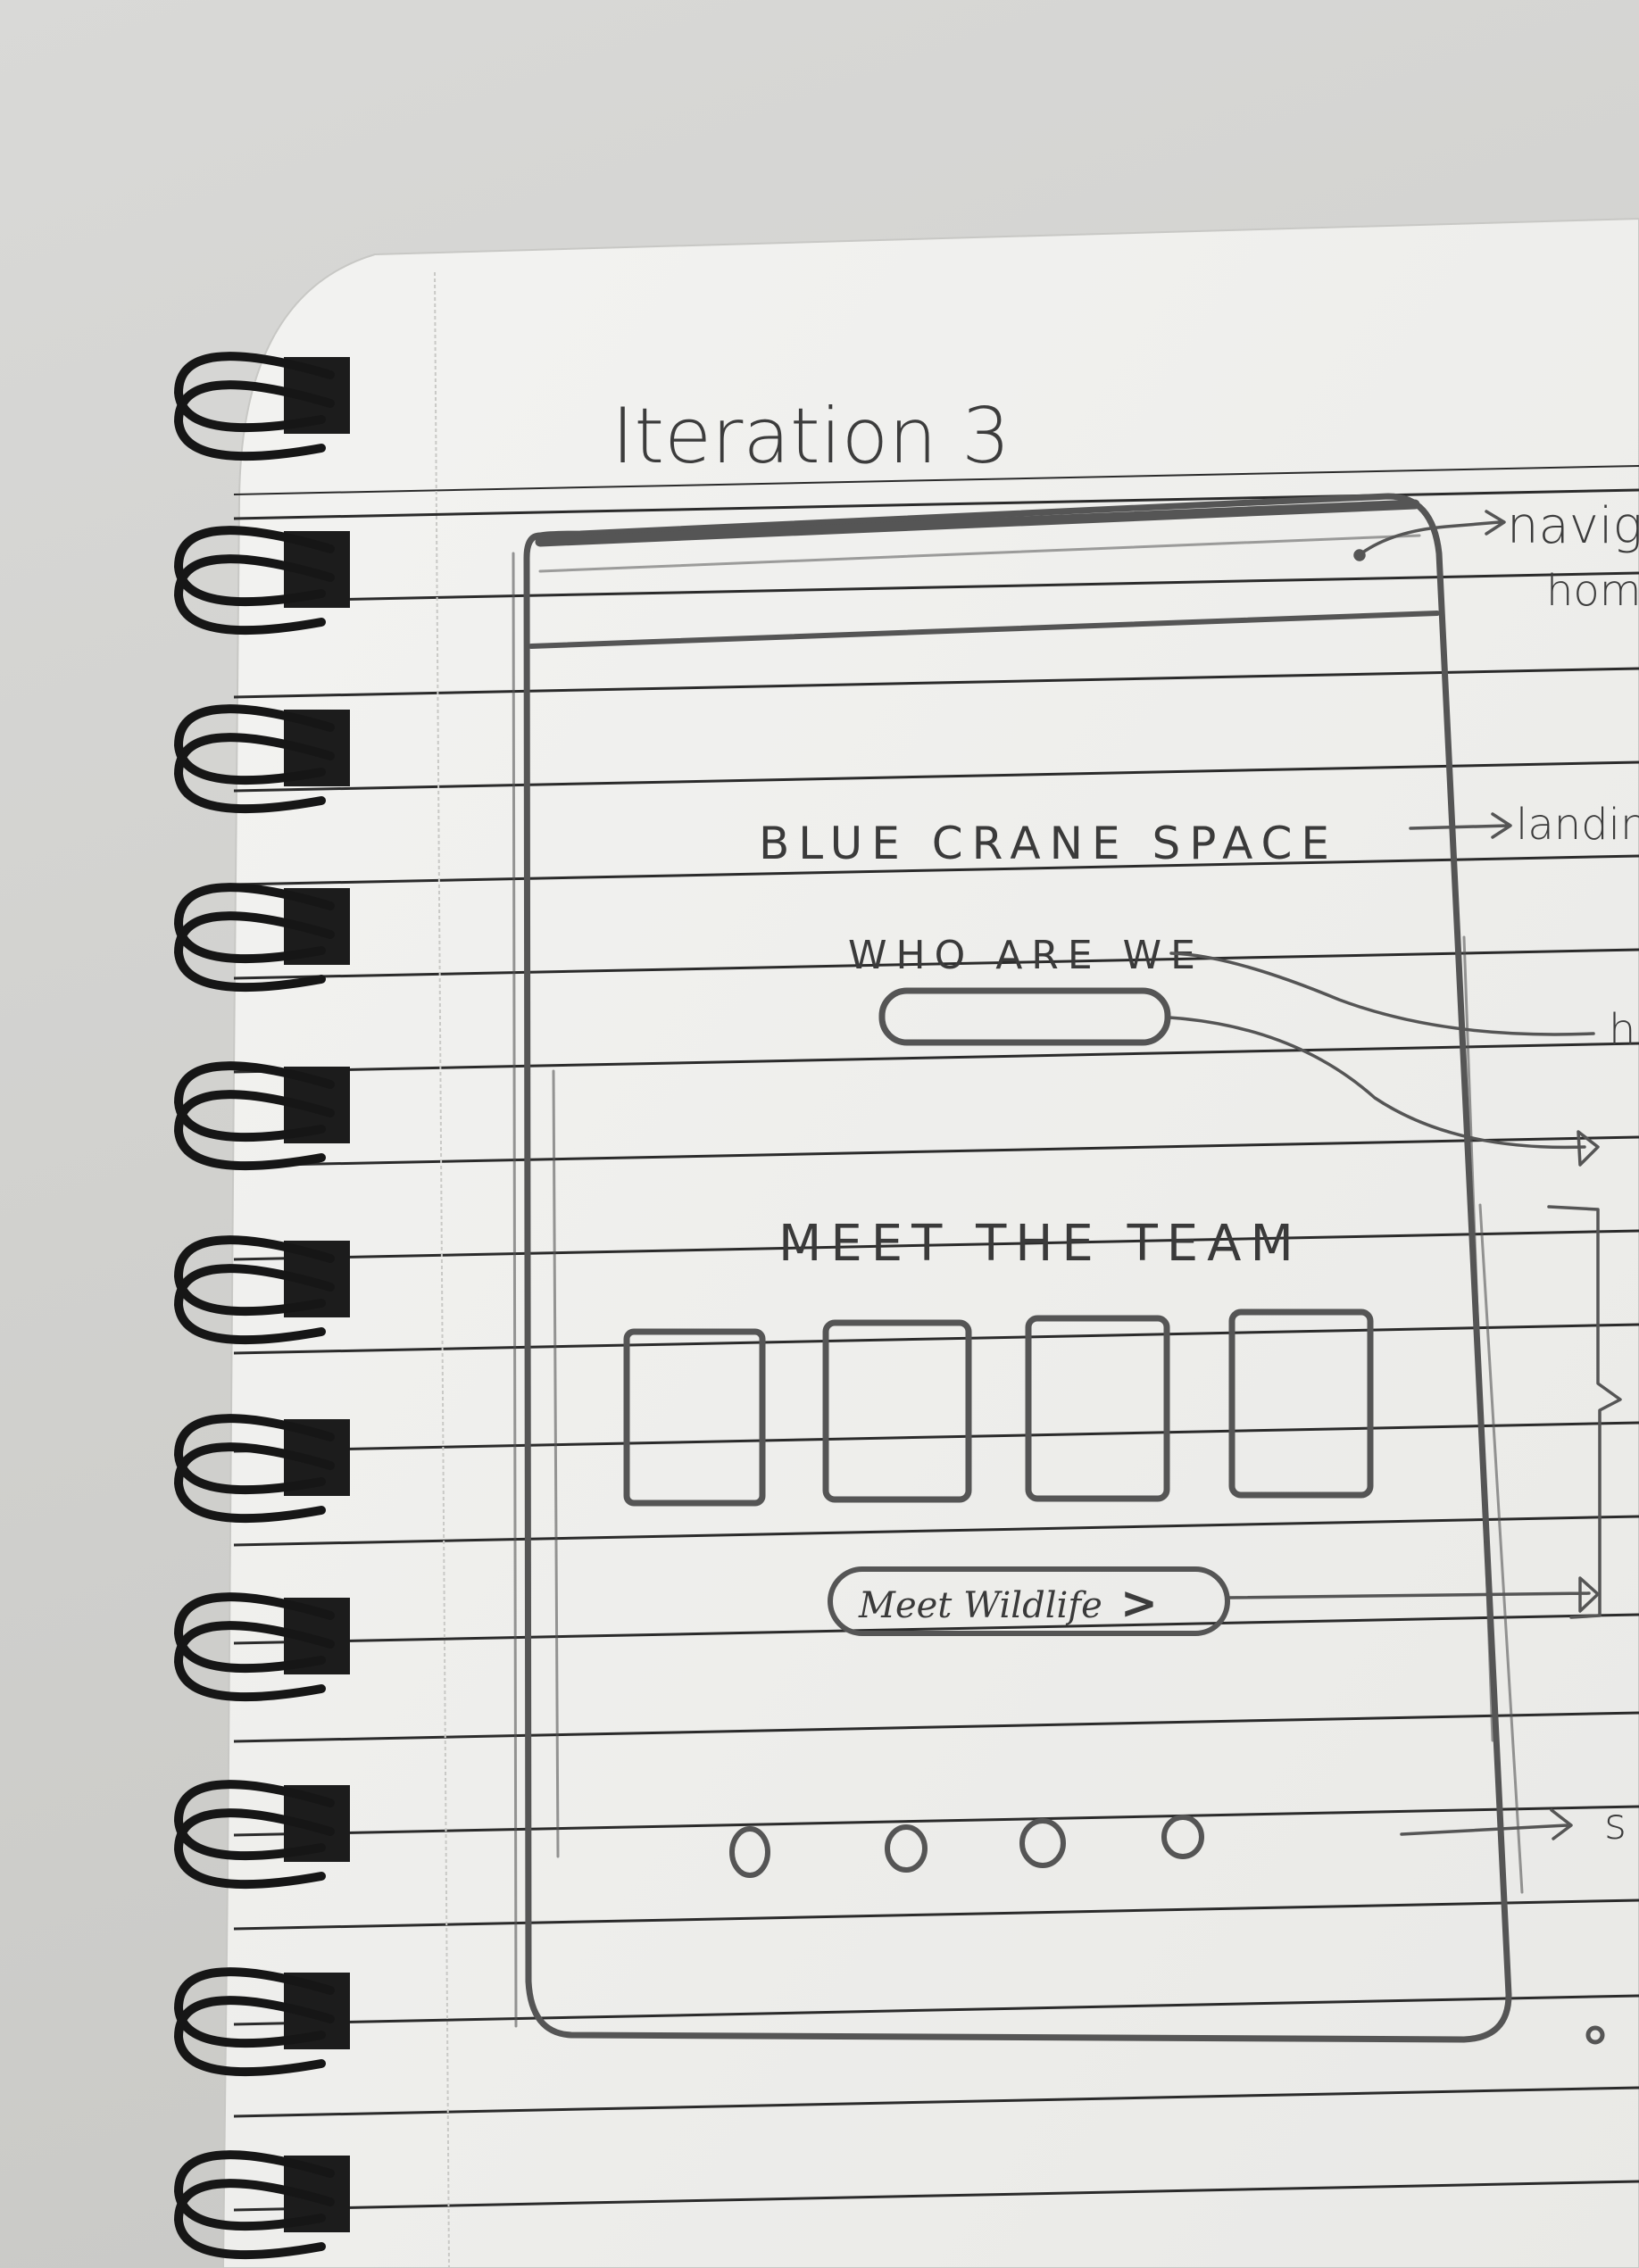  Describe the element at coordinates (1595, 2035) in the screenshot. I see `page-dot` at that location.